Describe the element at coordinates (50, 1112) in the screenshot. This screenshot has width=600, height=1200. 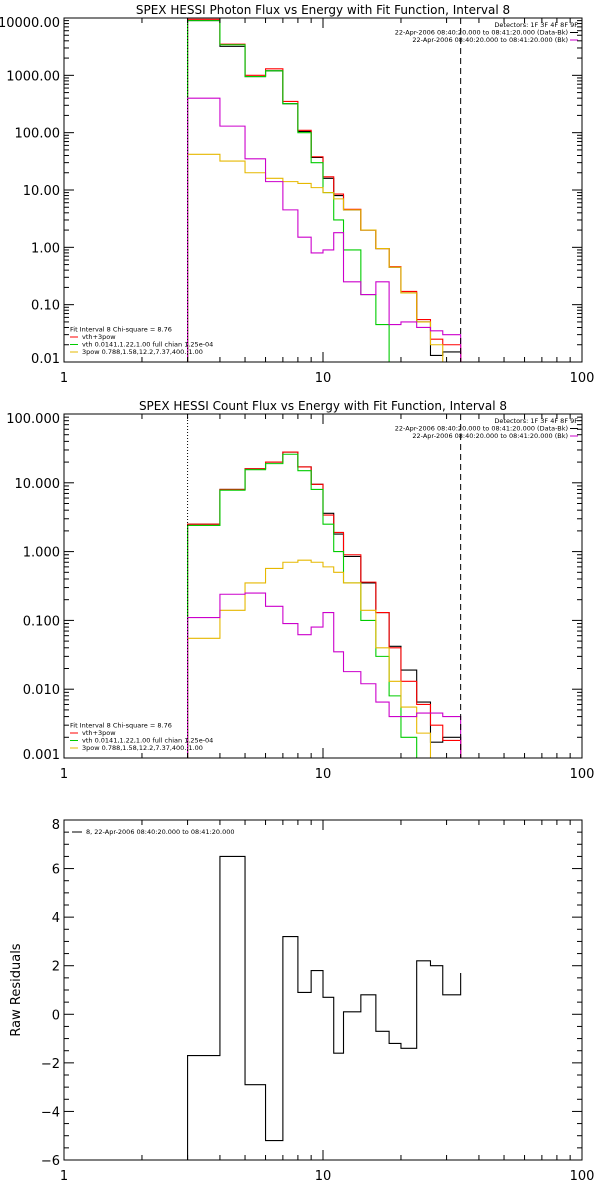
I see `y-tick-label: −4` at that location.